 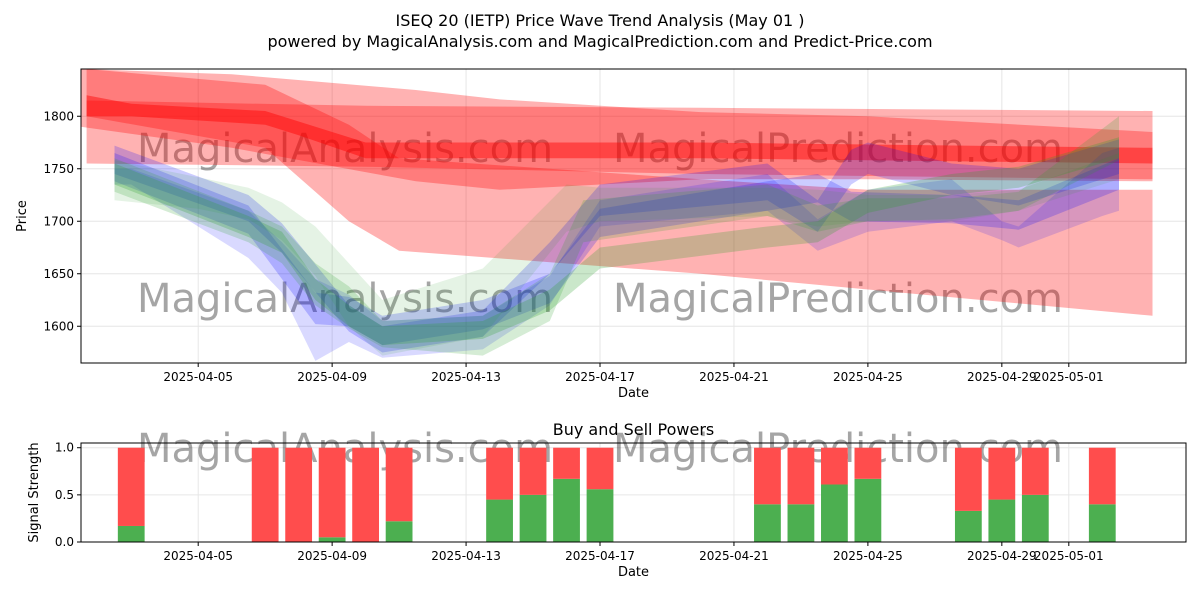 What do you see at coordinates (58, 326) in the screenshot?
I see `y-tick-label: 1600` at bounding box center [58, 326].